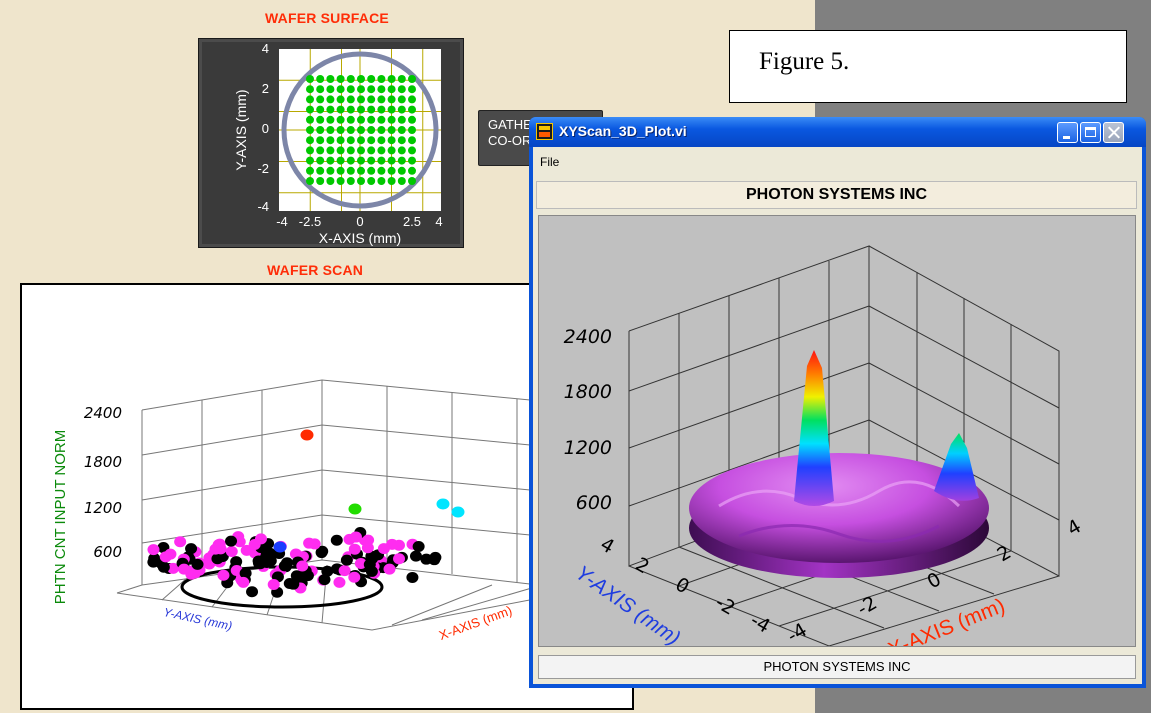 The width and height of the screenshot is (1151, 713). I want to click on figure-caption: Figure 5., so click(804, 61).